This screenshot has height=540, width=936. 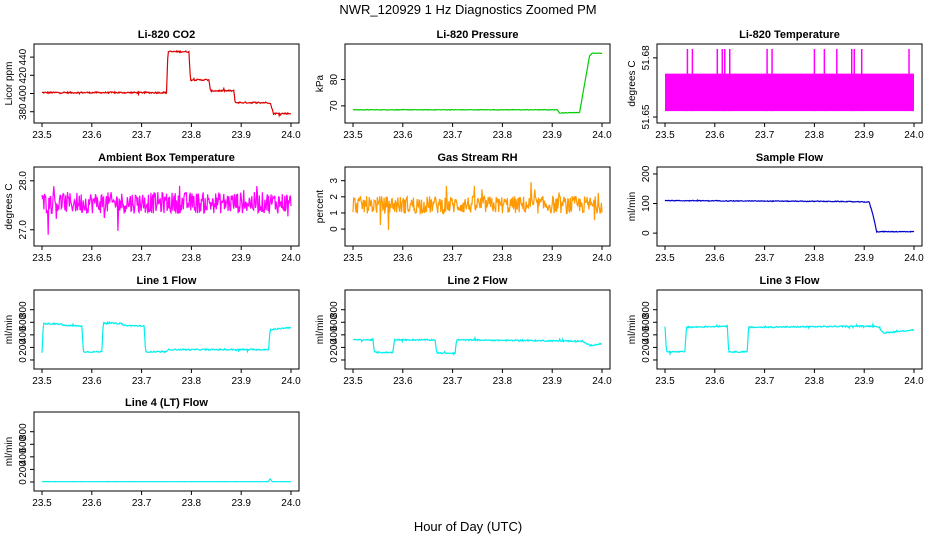 I want to click on panel-title: Line 2 Flow, so click(x=478, y=281).